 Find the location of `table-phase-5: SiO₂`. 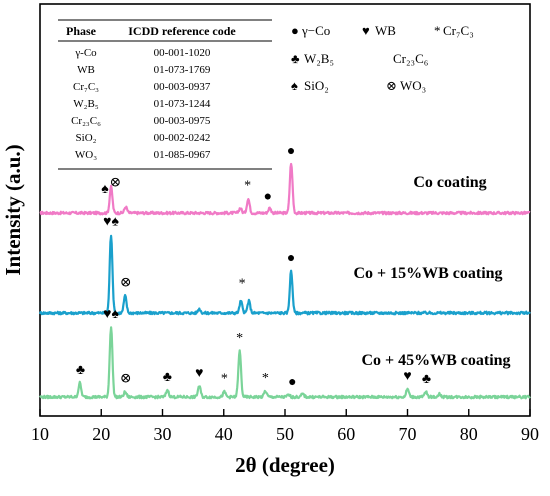

table-phase-5: SiO₂ is located at coordinates (86, 138).